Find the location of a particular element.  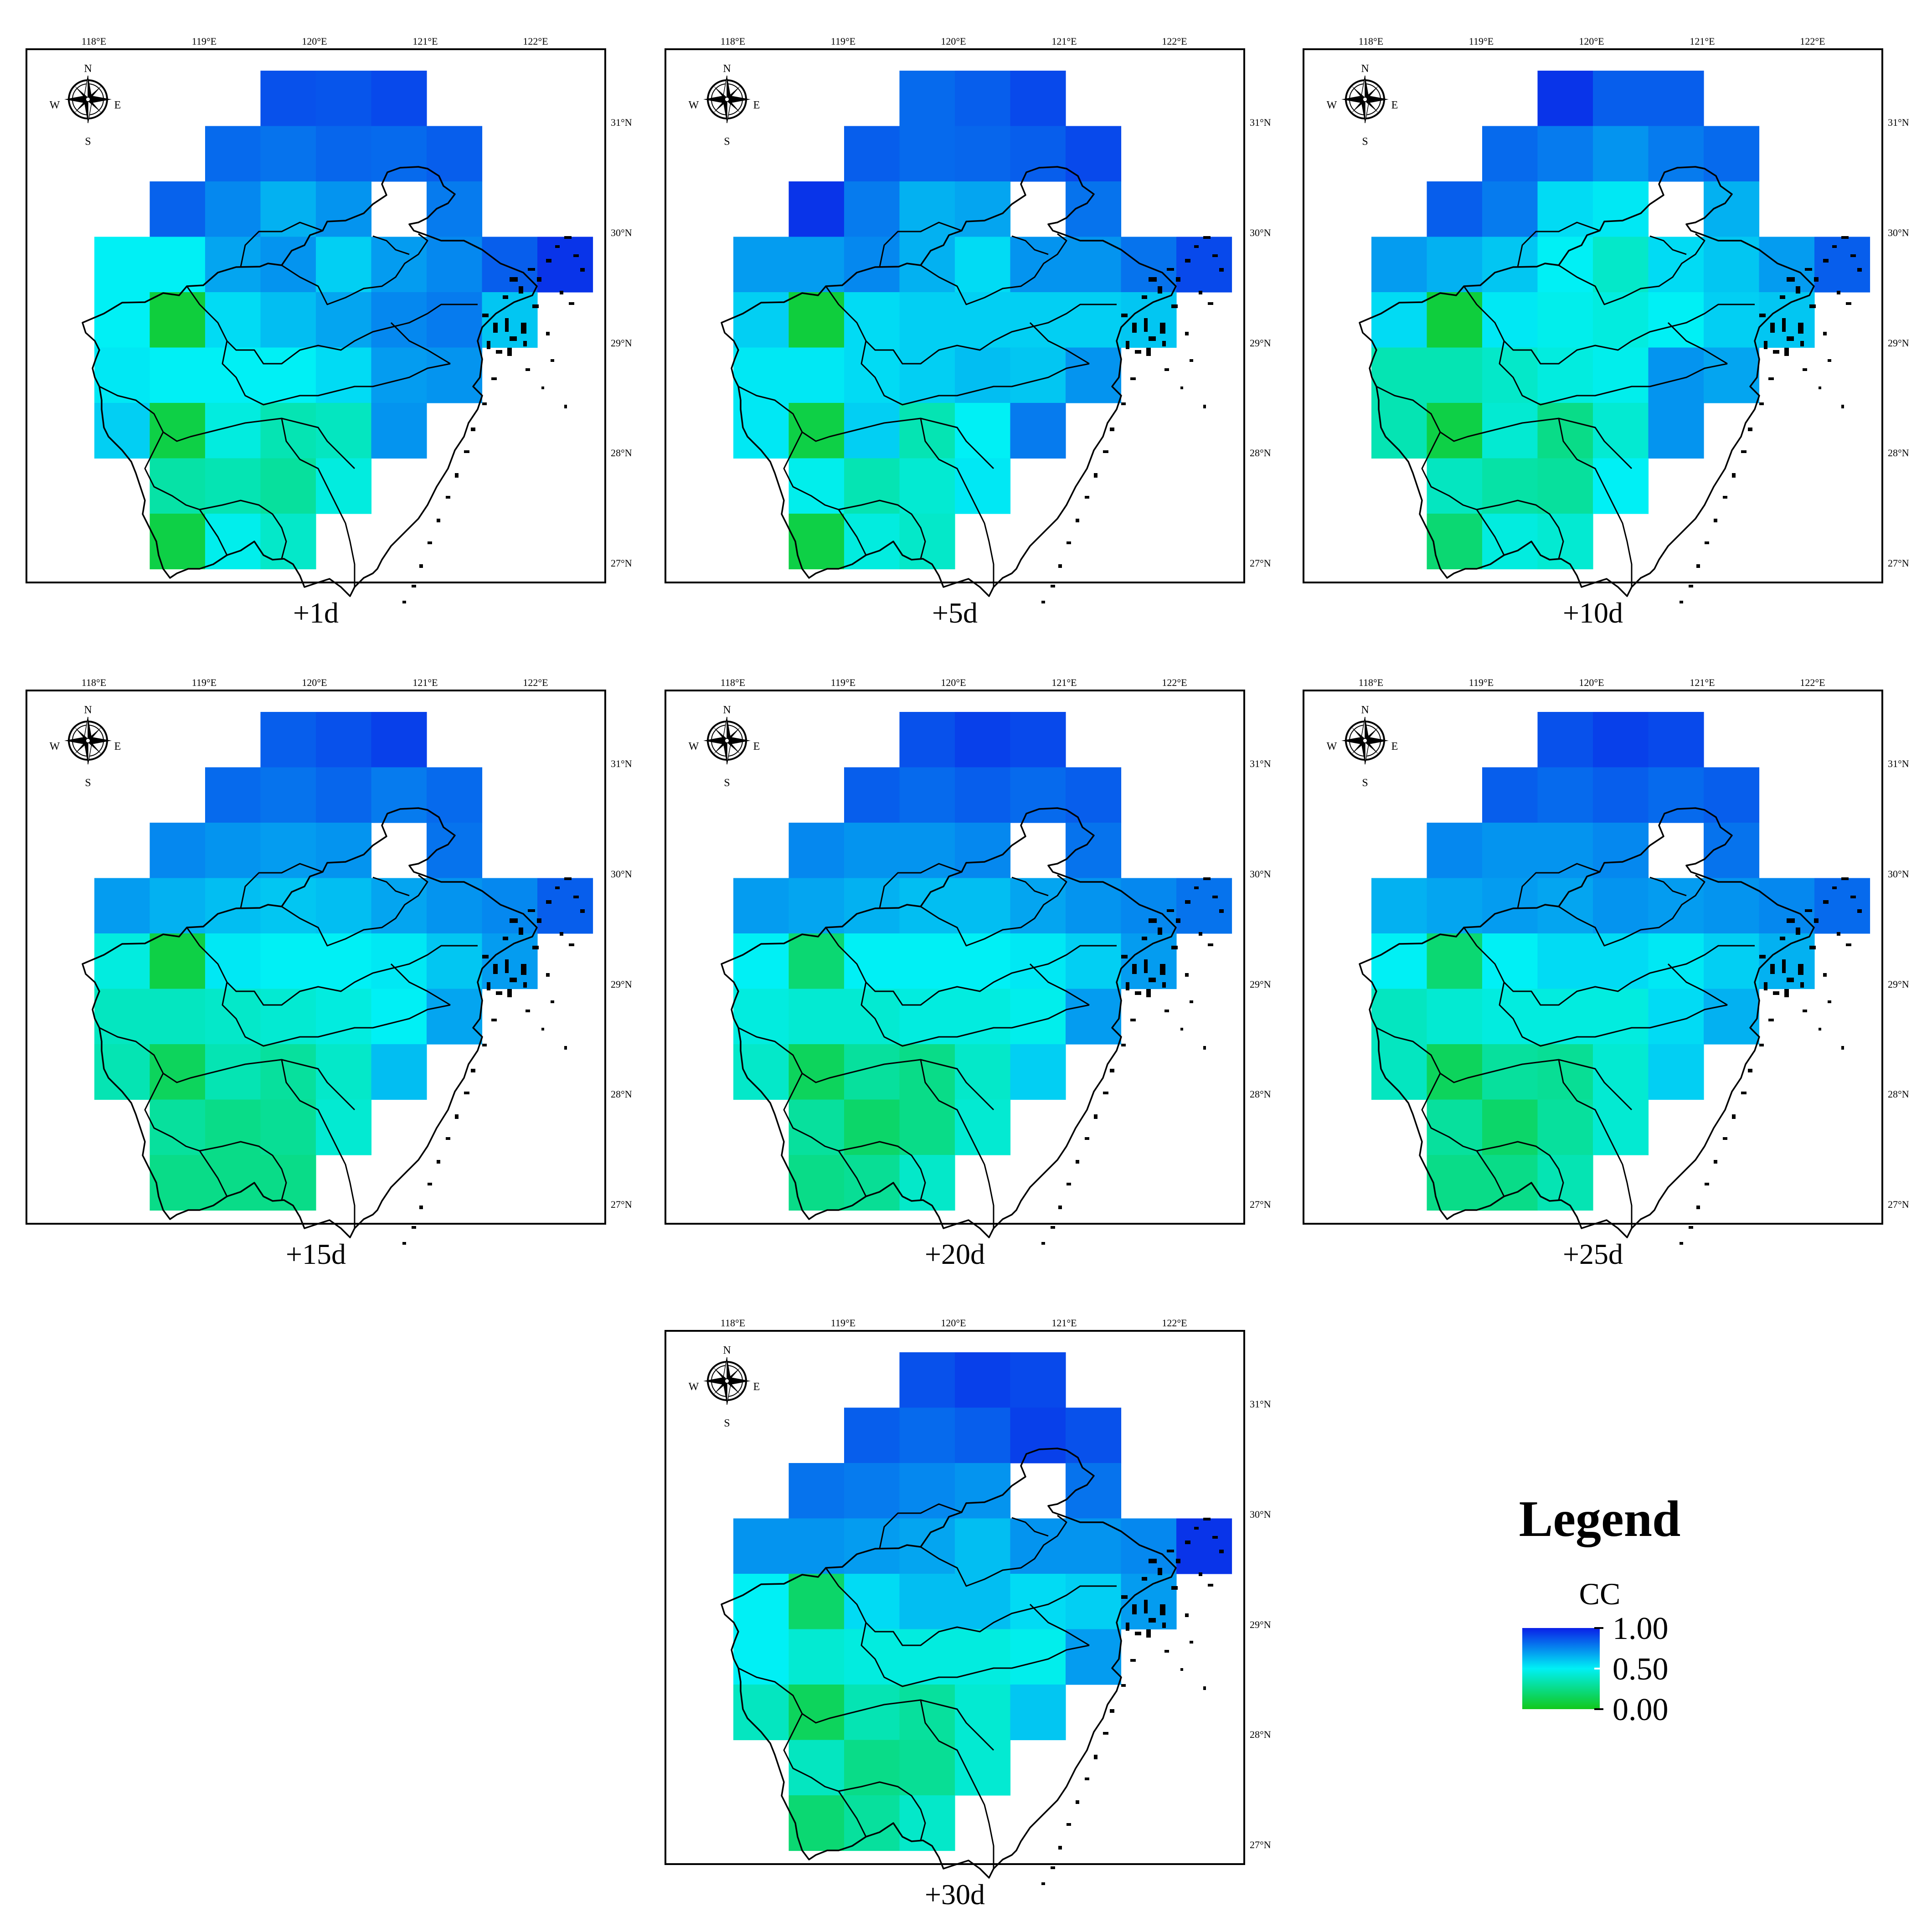

legend-tick-label: 0.00 is located at coordinates (1641, 1709).